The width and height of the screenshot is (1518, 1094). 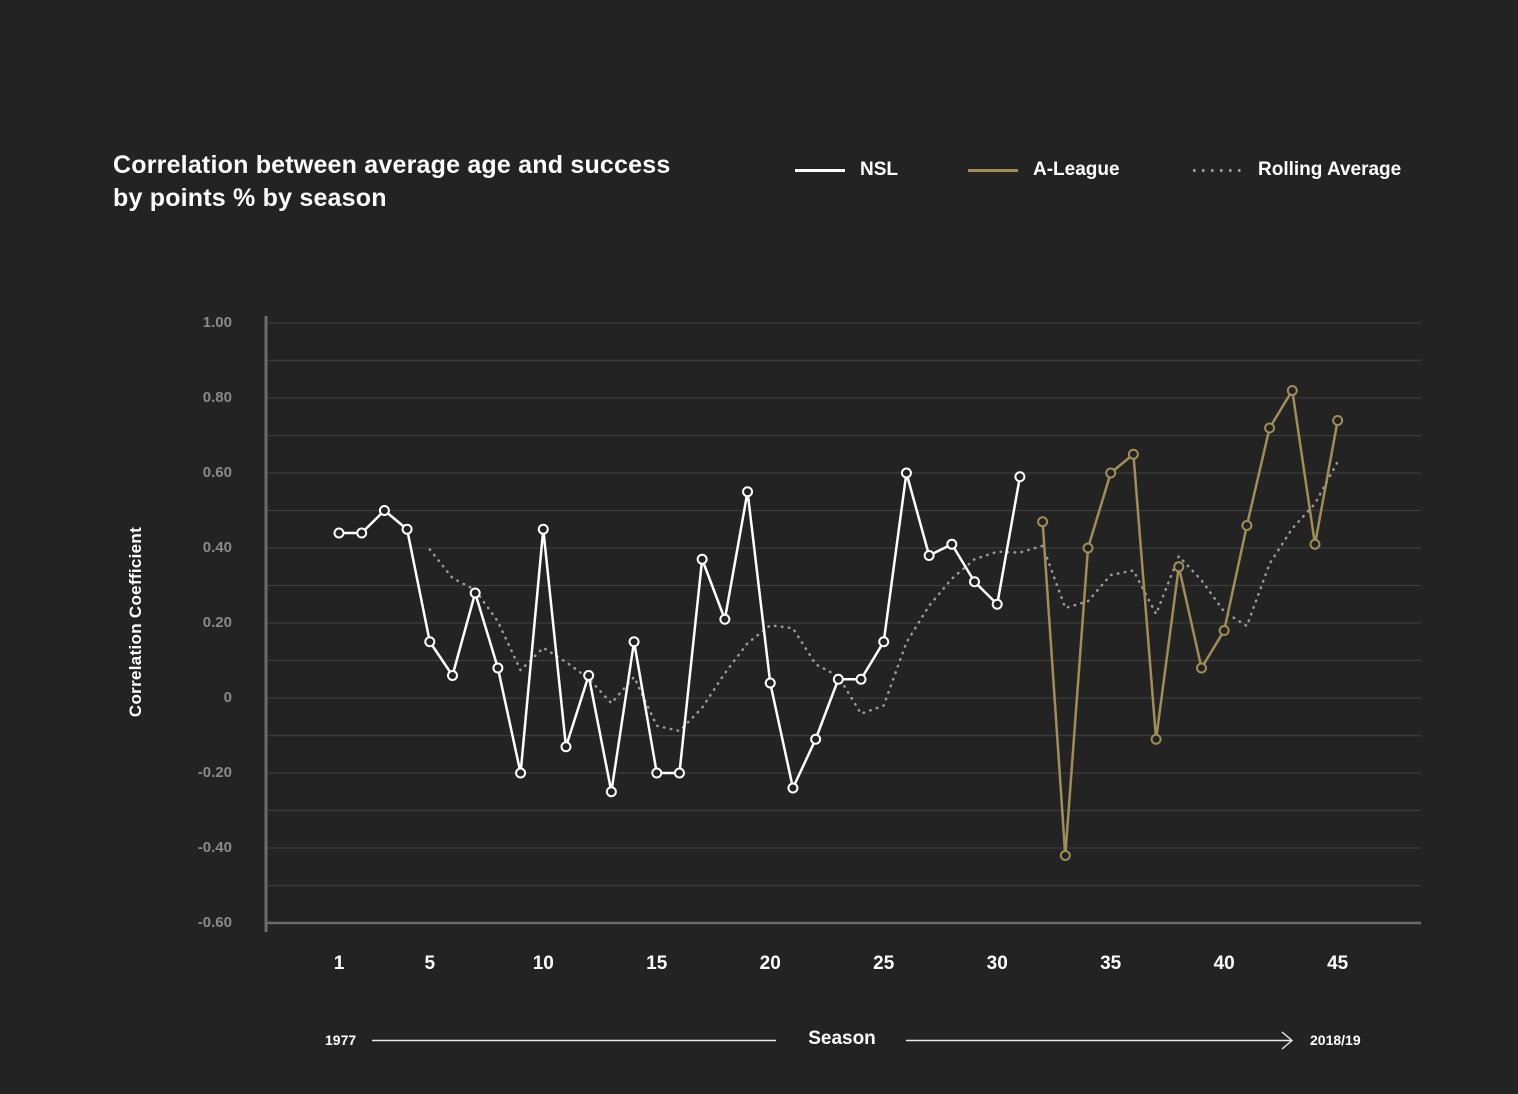 What do you see at coordinates (770, 963) in the screenshot?
I see `x-tick-label: 20` at bounding box center [770, 963].